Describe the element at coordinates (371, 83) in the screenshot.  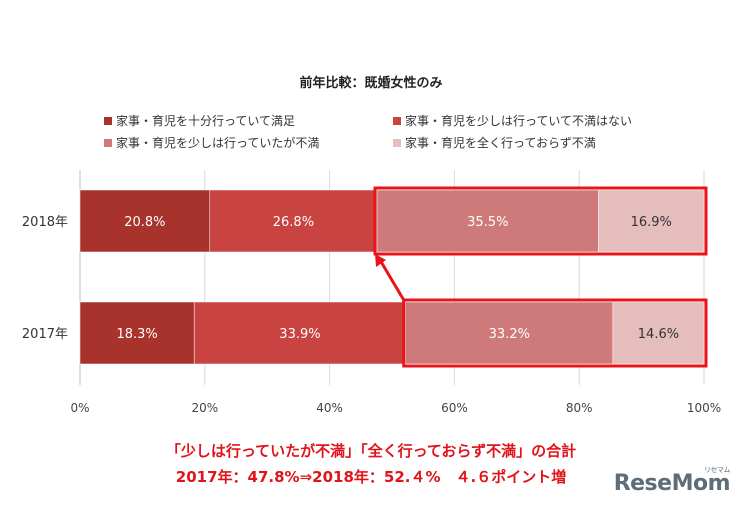
I see `chart-title: 前年比較：既婚女性のみ` at that location.